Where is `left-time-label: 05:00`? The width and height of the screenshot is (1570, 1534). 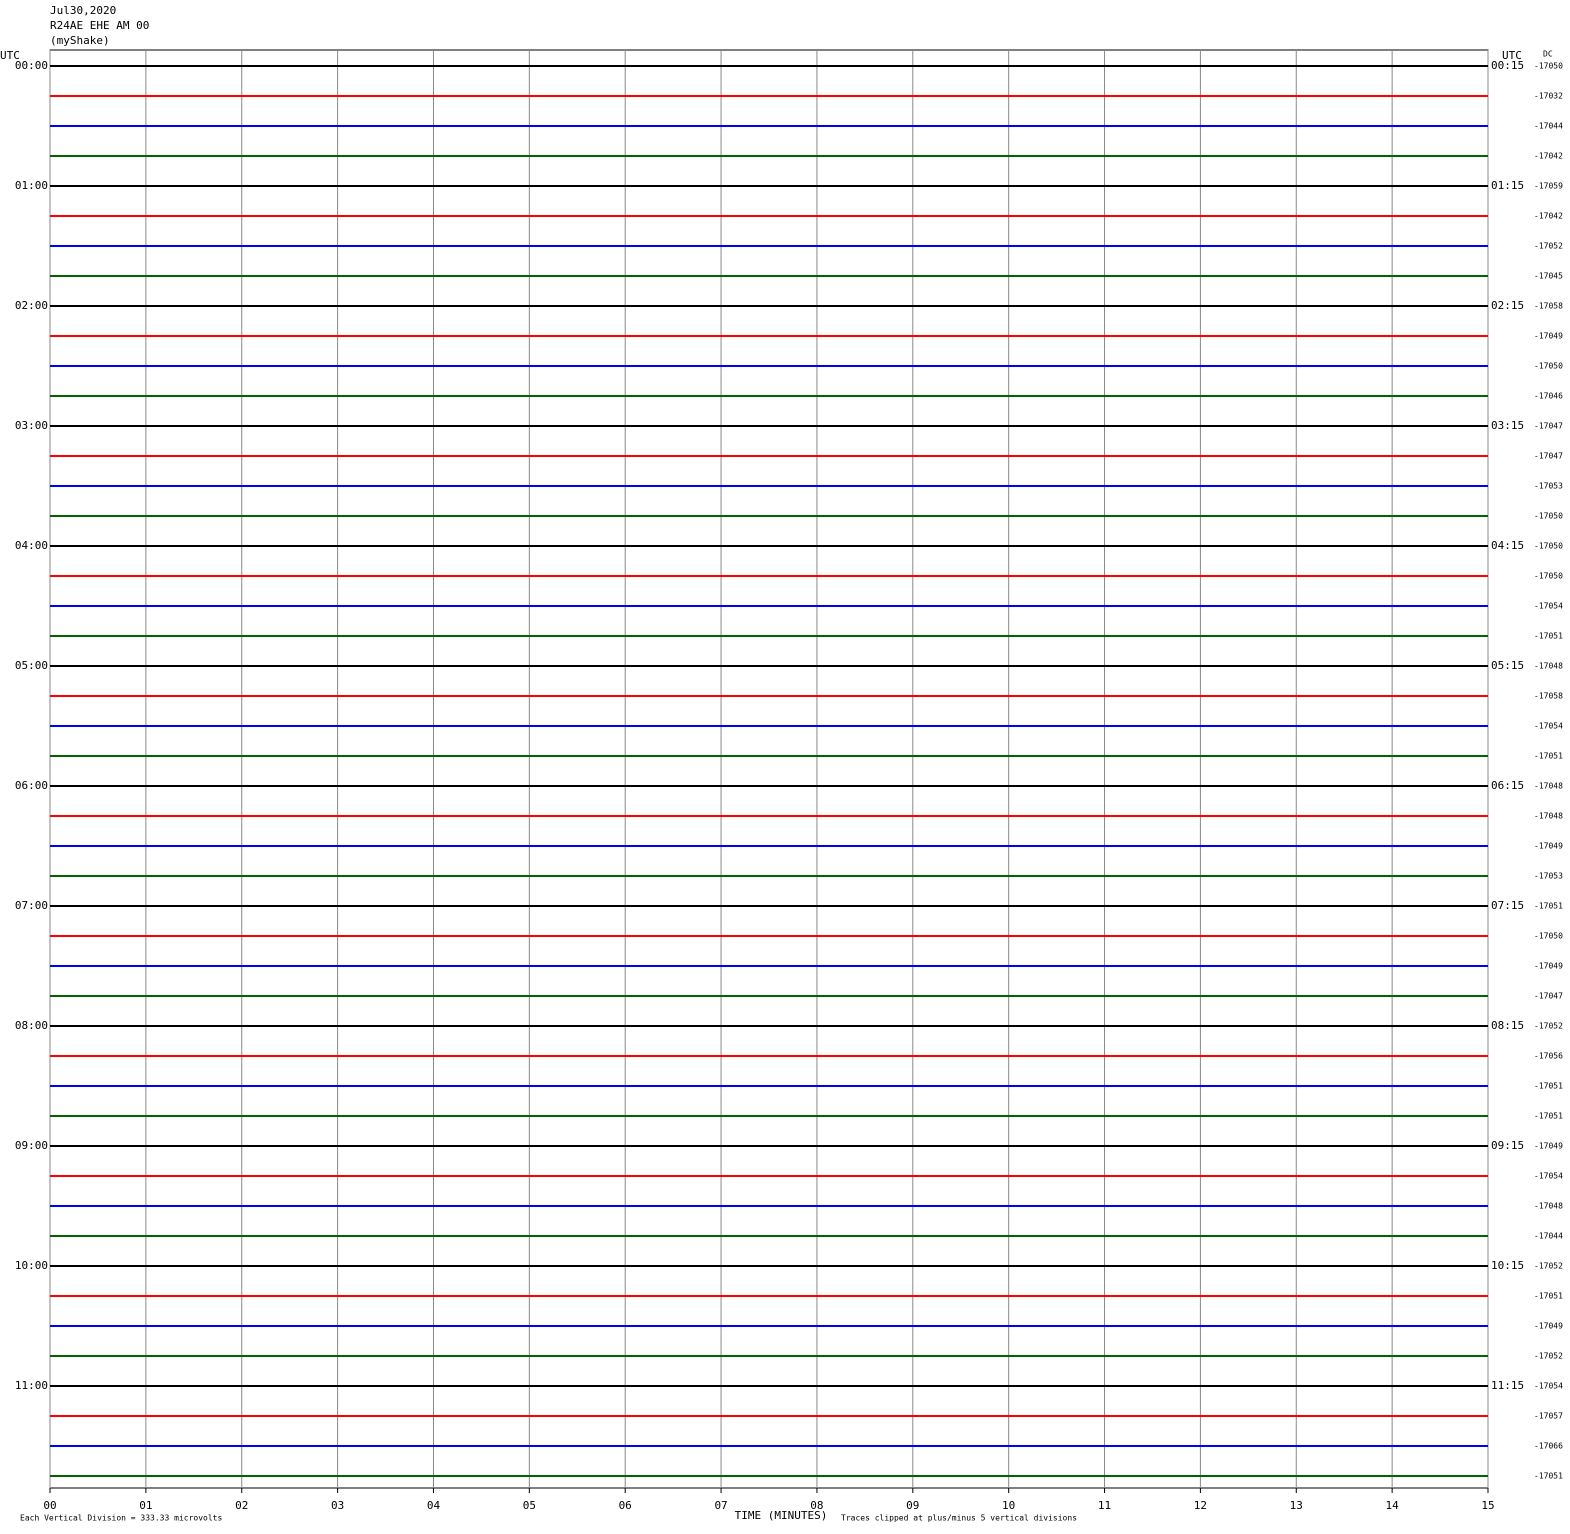
left-time-label: 05:00 is located at coordinates (31, 665).